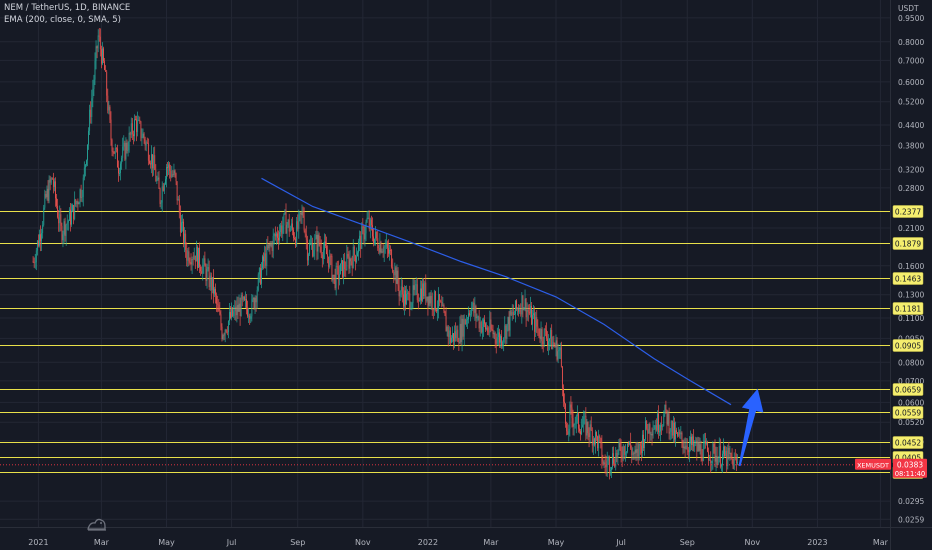 This screenshot has width=932, height=550. What do you see at coordinates (873, 465) in the screenshot?
I see `symbol-tag: XEMUSDT` at bounding box center [873, 465].